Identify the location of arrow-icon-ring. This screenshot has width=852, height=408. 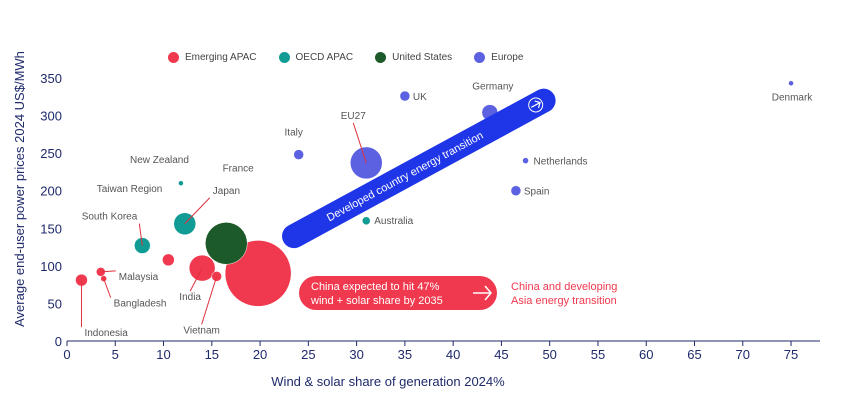
(536, 105).